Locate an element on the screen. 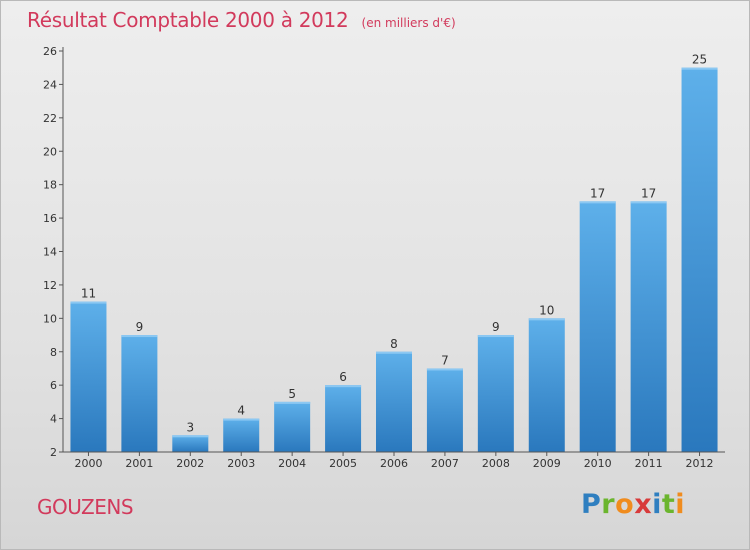 The height and width of the screenshot is (550, 750). y-tick-label: 12 is located at coordinates (50, 285).